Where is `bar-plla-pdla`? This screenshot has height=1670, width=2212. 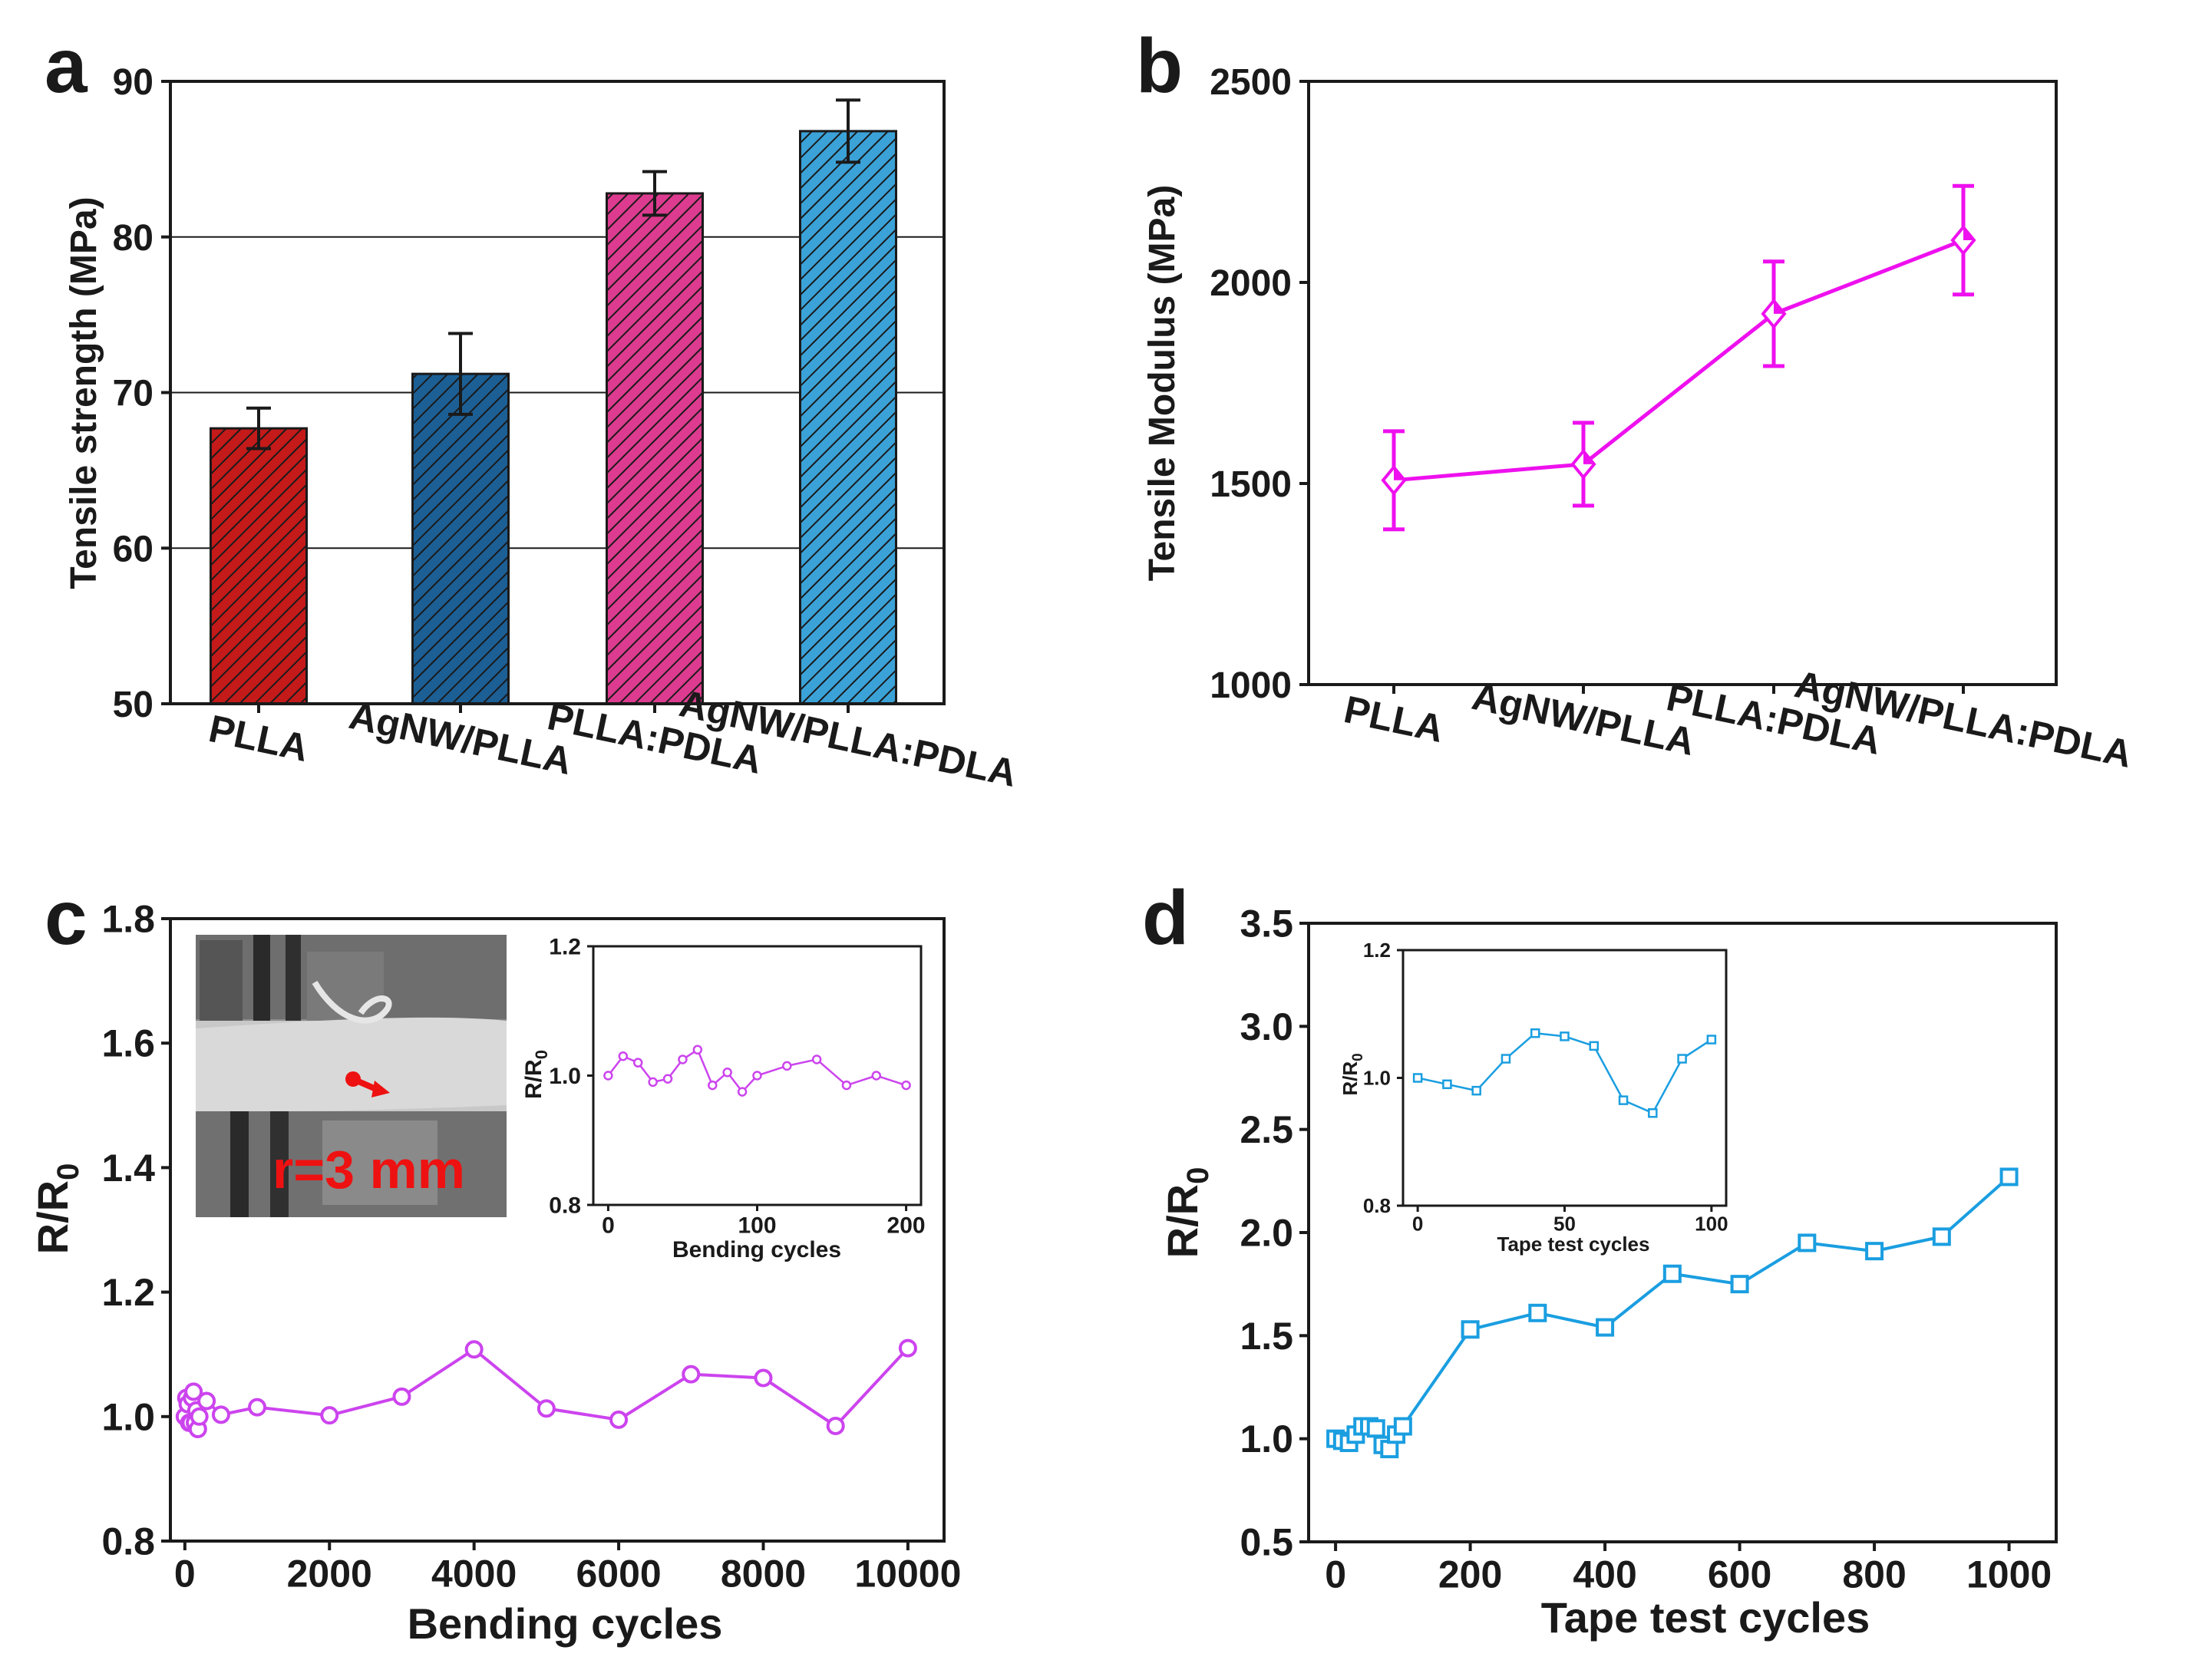 bar-plla-pdla is located at coordinates (655, 448).